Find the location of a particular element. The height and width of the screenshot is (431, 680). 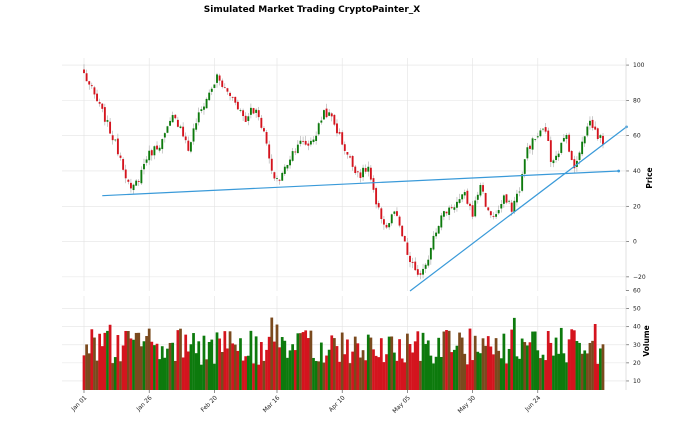

volume-tick-label: 40 is located at coordinates (637, 327).